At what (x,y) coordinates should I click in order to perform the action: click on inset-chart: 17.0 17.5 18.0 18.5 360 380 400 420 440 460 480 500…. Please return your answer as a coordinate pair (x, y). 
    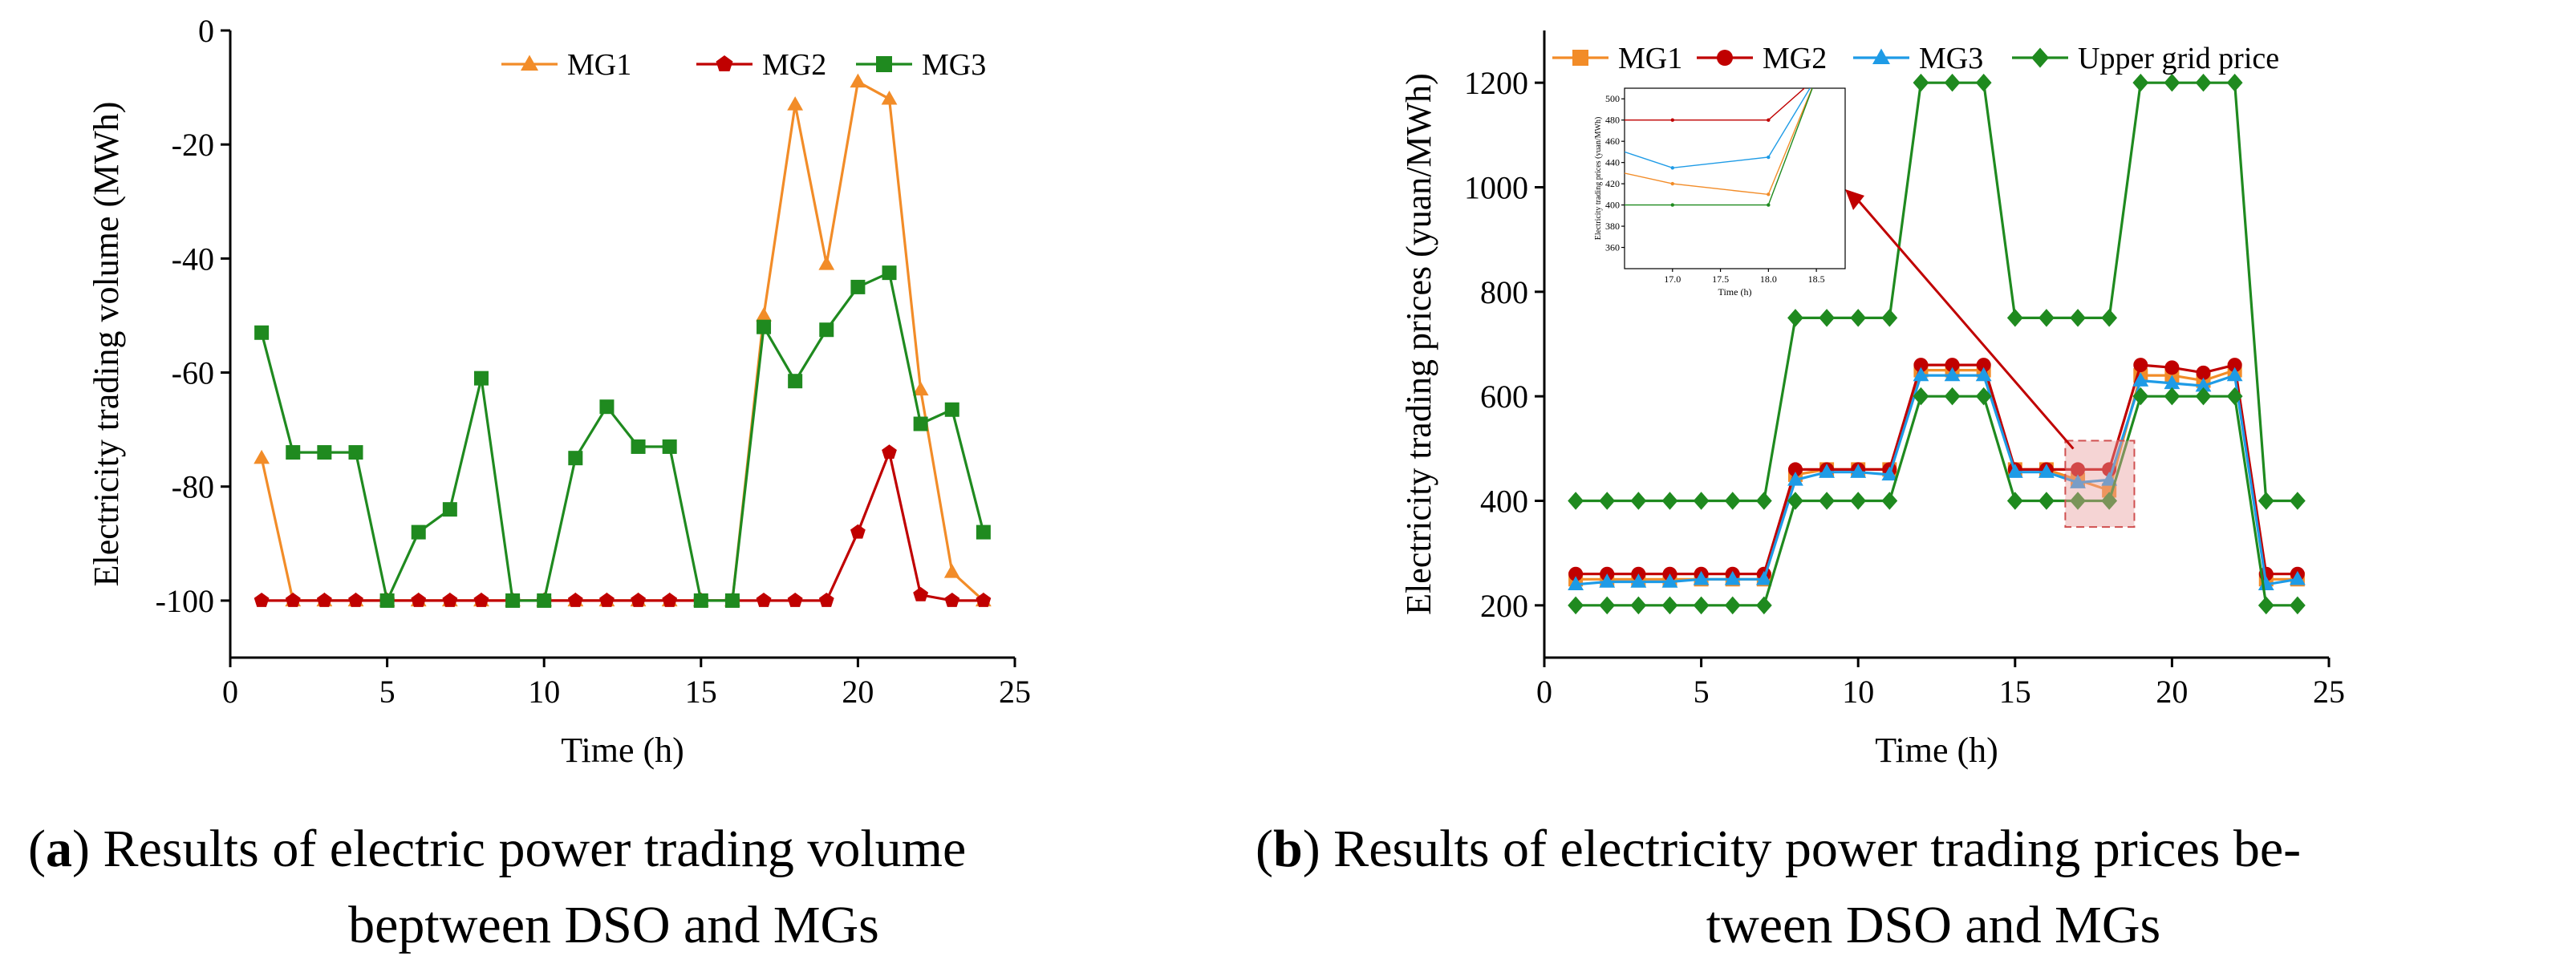
    Looking at the image, I should click on (1720, 192).